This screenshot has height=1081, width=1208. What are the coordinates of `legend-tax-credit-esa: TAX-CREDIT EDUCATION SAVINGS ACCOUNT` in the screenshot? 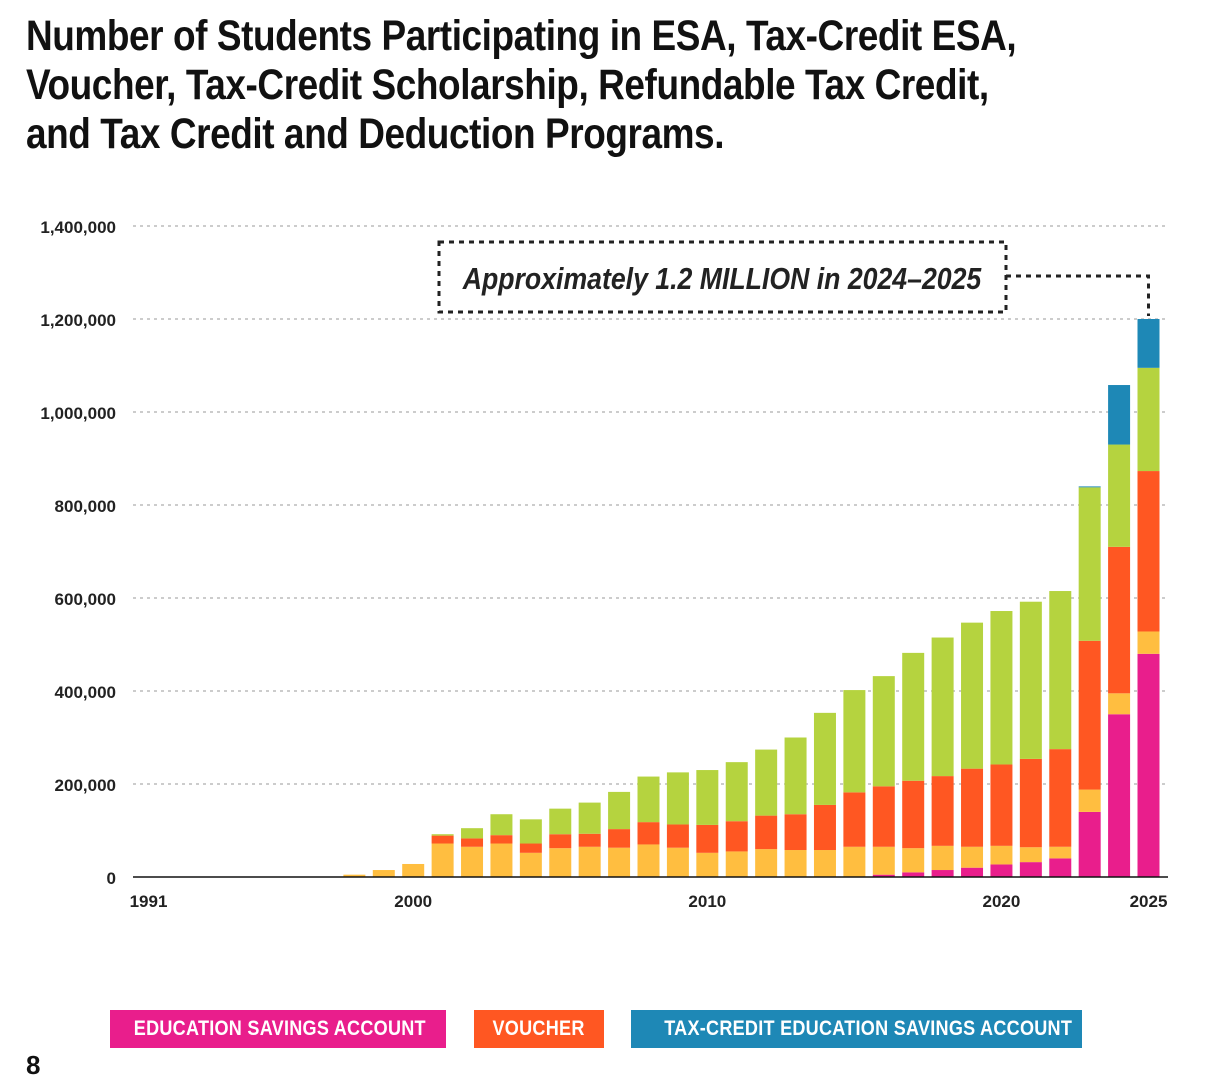 It's located at (856, 1029).